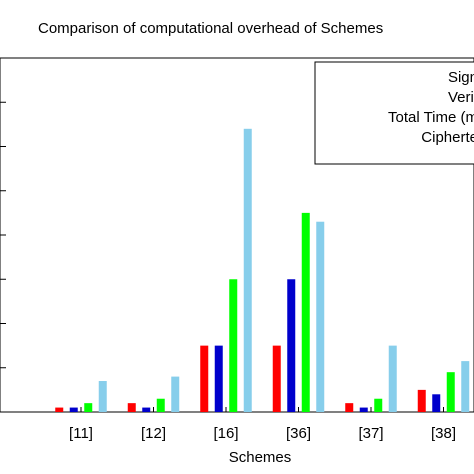  Describe the element at coordinates (260, 457) in the screenshot. I see `x-axis-label: Schemes` at that location.